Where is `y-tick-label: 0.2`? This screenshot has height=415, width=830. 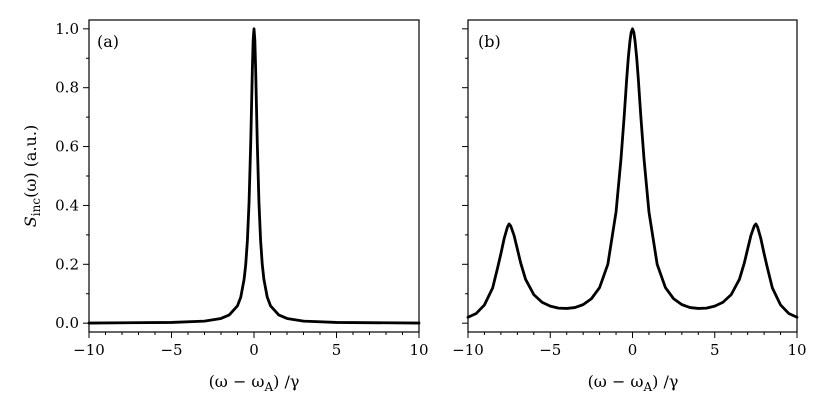 y-tick-label: 0.2 is located at coordinates (67, 264).